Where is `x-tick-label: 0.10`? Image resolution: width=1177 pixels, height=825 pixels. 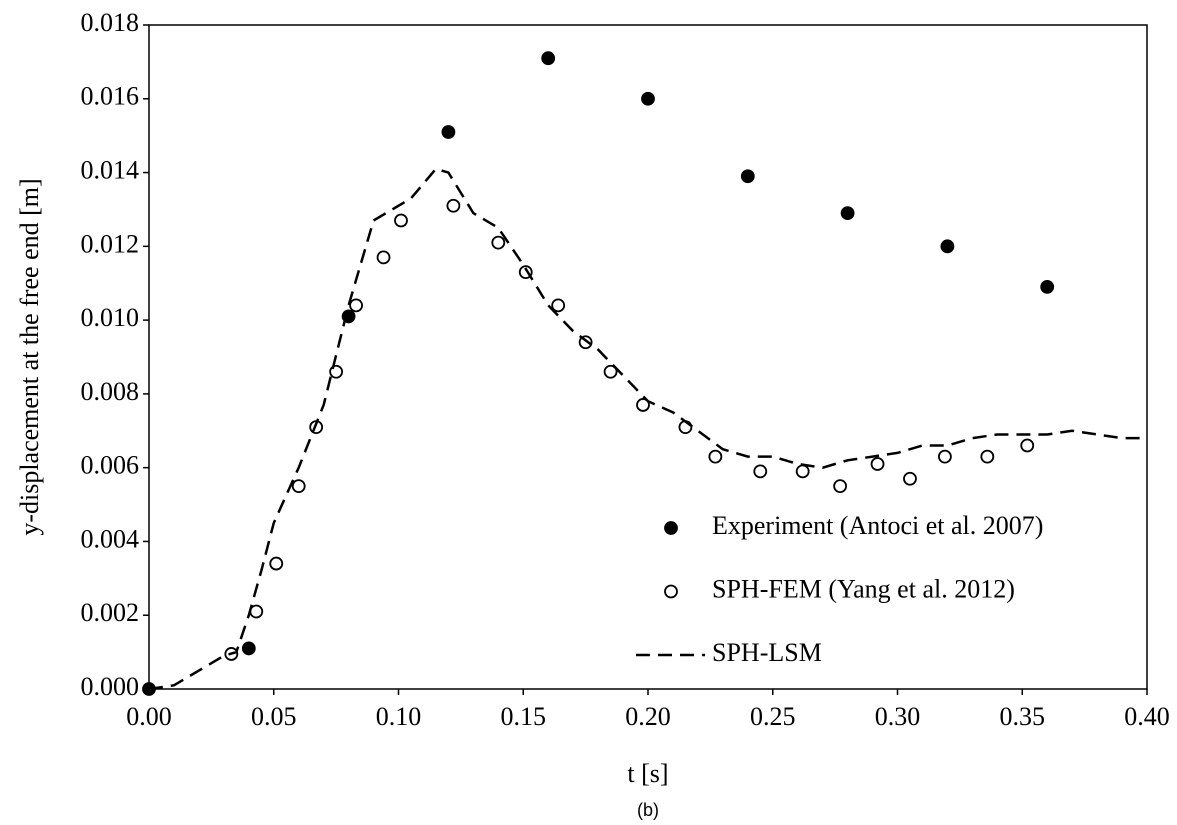
x-tick-label: 0.10 is located at coordinates (399, 716).